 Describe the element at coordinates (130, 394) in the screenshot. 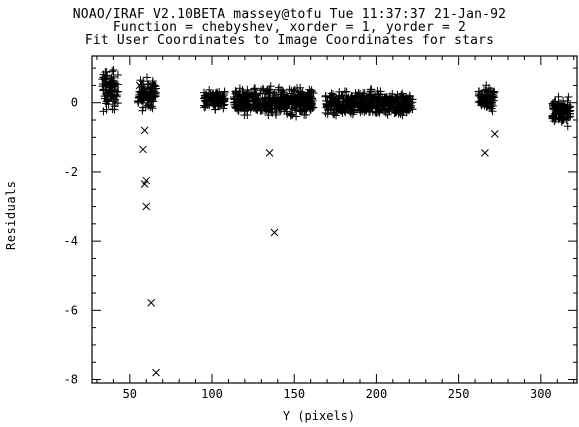

I see `x-tick-label: 50` at that location.